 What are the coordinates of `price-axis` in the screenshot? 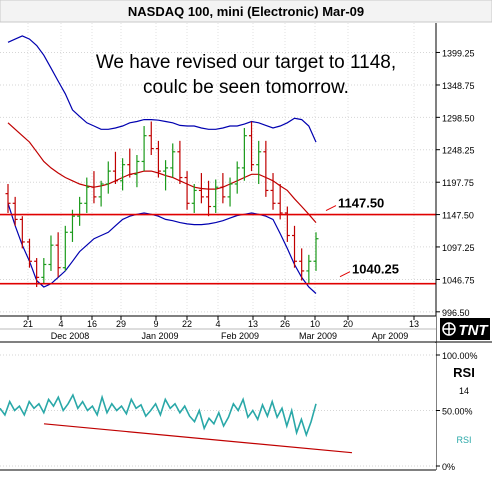 It's located at (464, 169).